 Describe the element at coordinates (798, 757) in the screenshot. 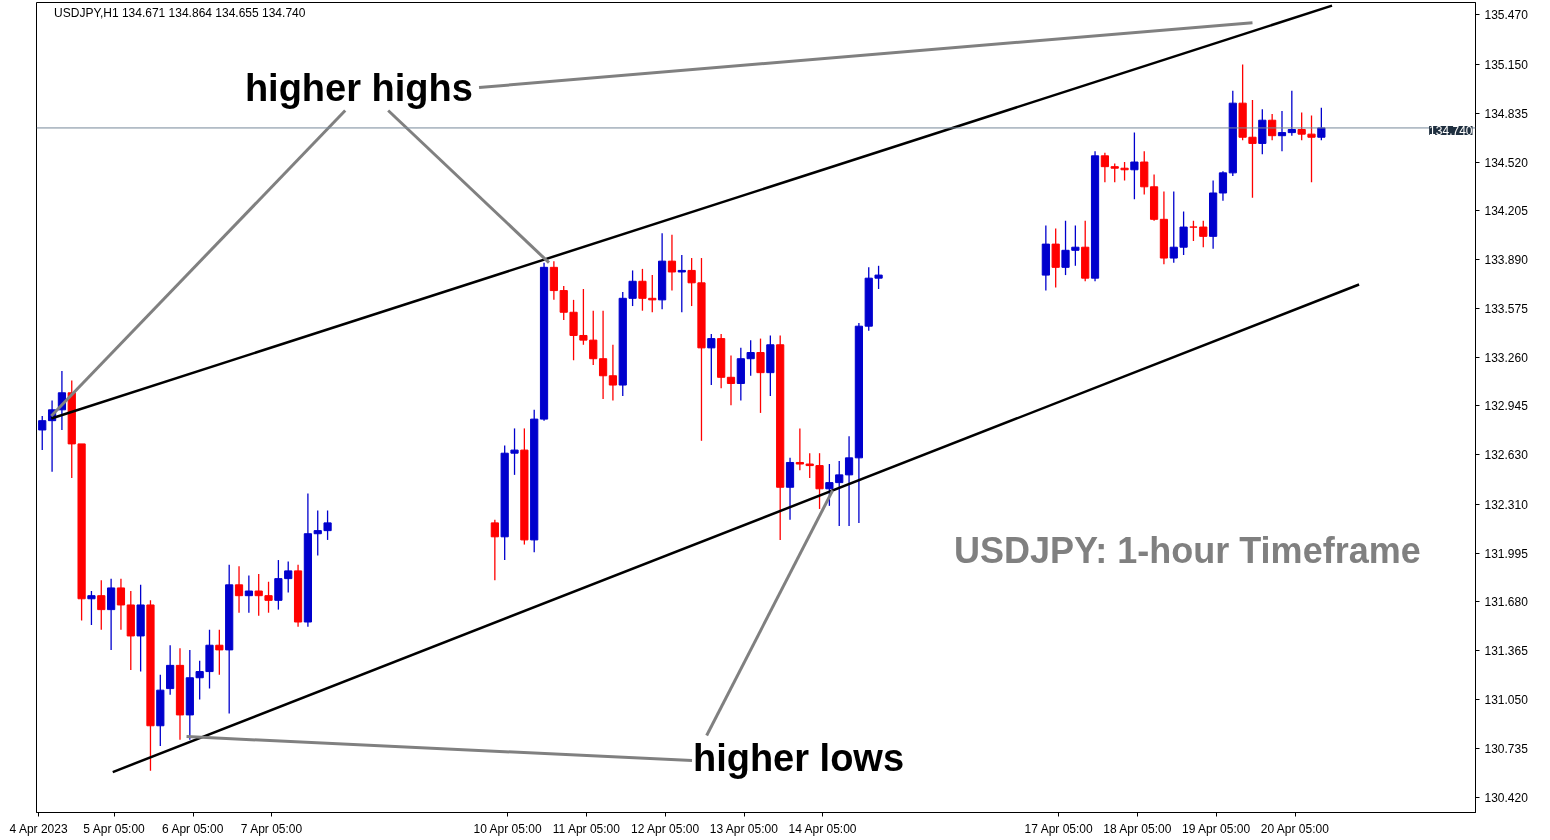

I see `annotation: higher lows` at that location.